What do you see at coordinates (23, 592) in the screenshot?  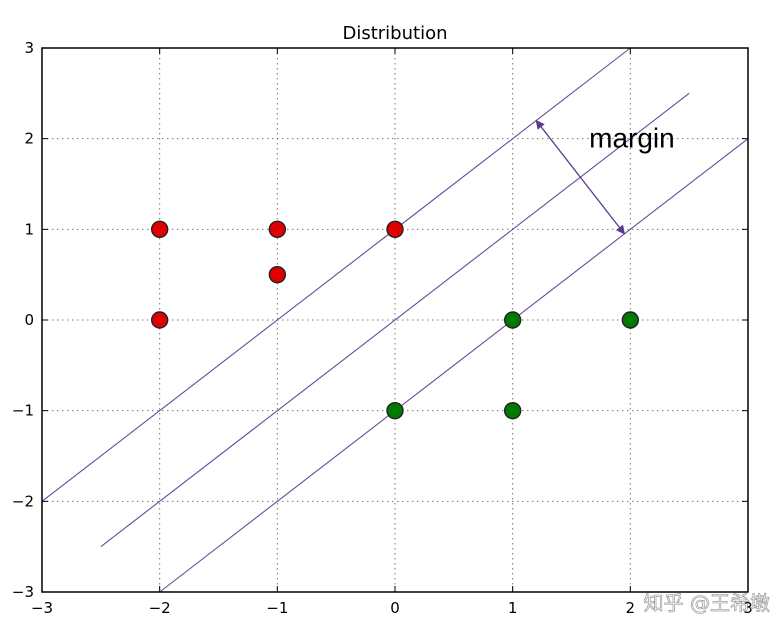 I see `y-tick-label: −3` at bounding box center [23, 592].